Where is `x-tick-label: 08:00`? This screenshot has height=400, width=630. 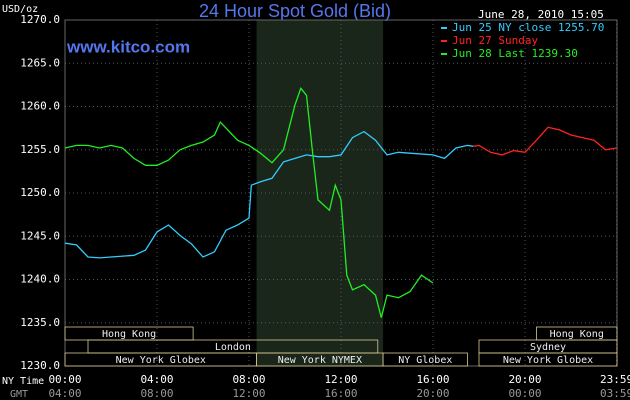 x-tick-label: 08:00 is located at coordinates (248, 379).